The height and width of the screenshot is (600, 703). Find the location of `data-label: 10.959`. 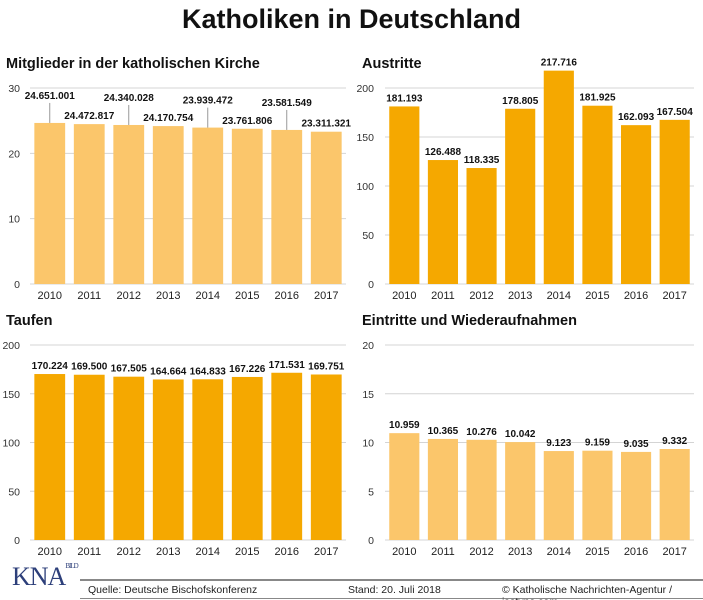

data-label: 10.959 is located at coordinates (404, 425).